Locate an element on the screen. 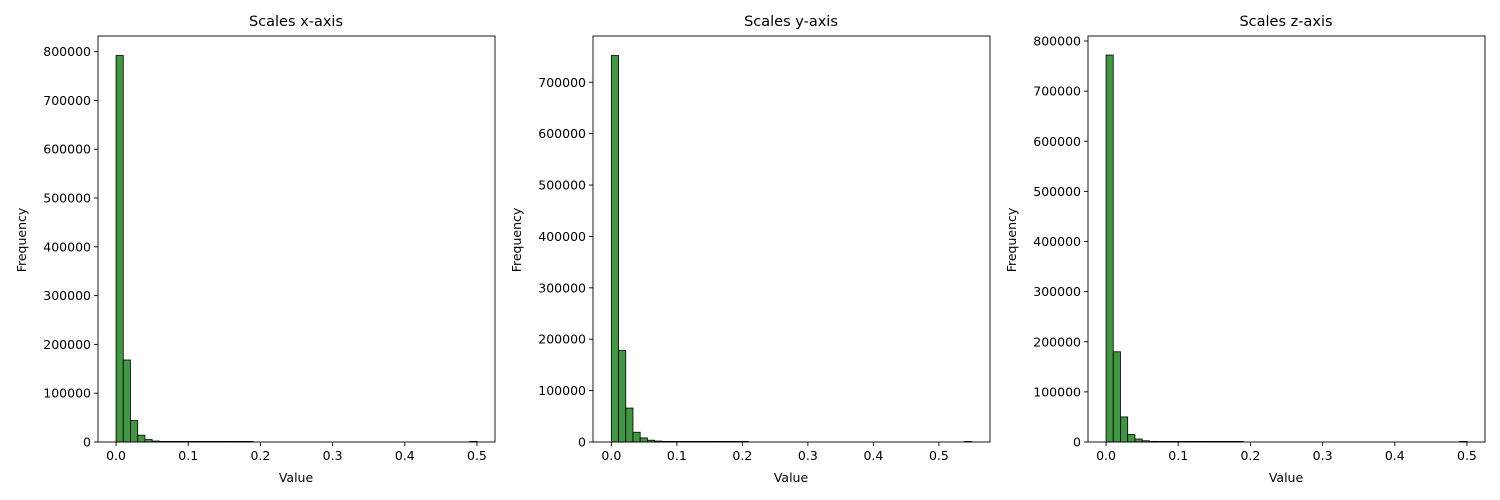 This screenshot has width=1500, height=500. chart-title: Scales y-axis is located at coordinates (791, 22).